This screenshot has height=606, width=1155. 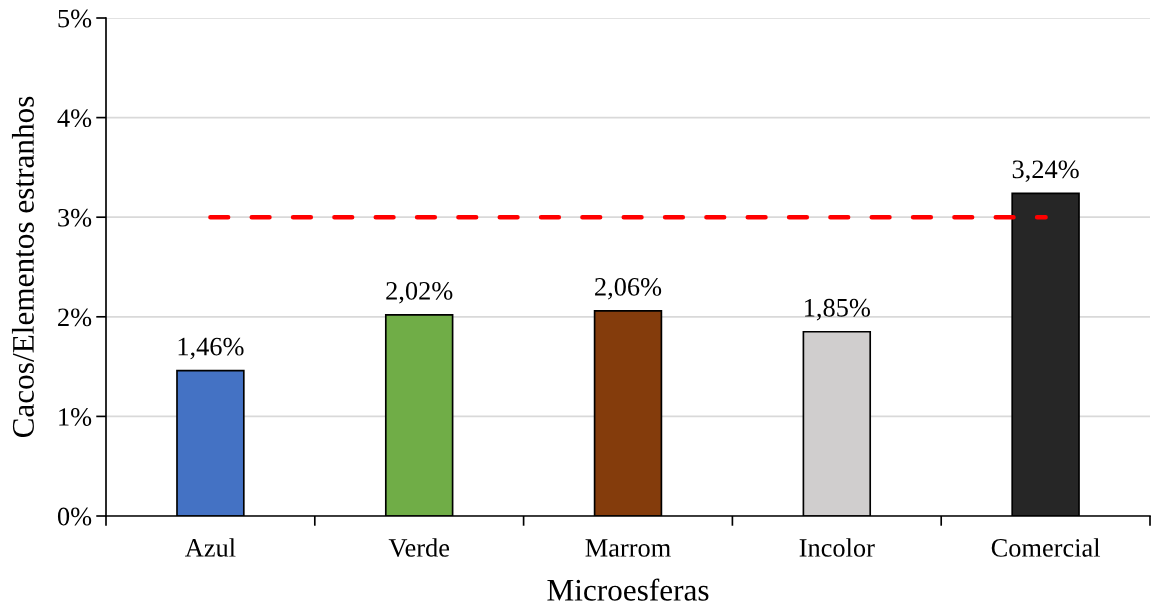 I want to click on y-tick-label: 0%, so click(x=74, y=516).